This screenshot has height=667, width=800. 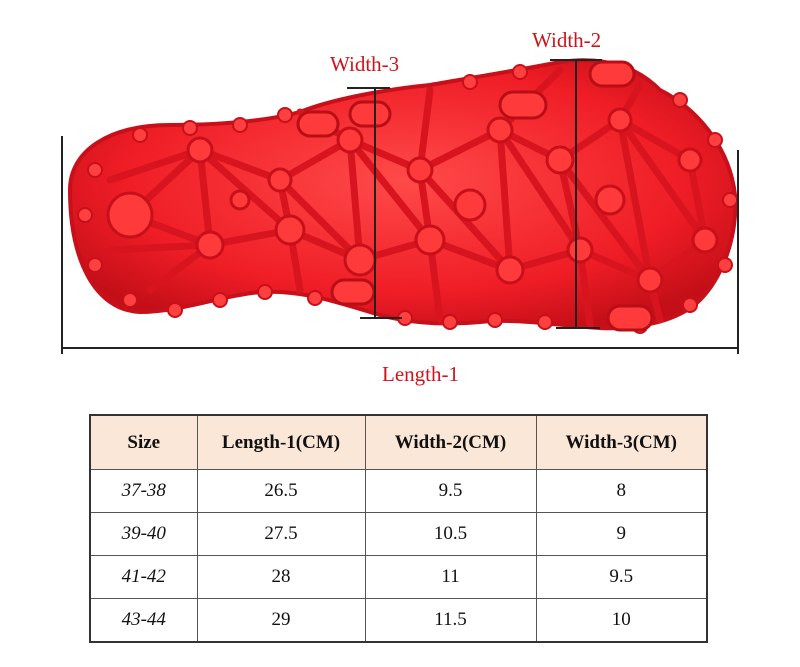 What do you see at coordinates (281, 620) in the screenshot?
I see `cell-length-1: 29` at bounding box center [281, 620].